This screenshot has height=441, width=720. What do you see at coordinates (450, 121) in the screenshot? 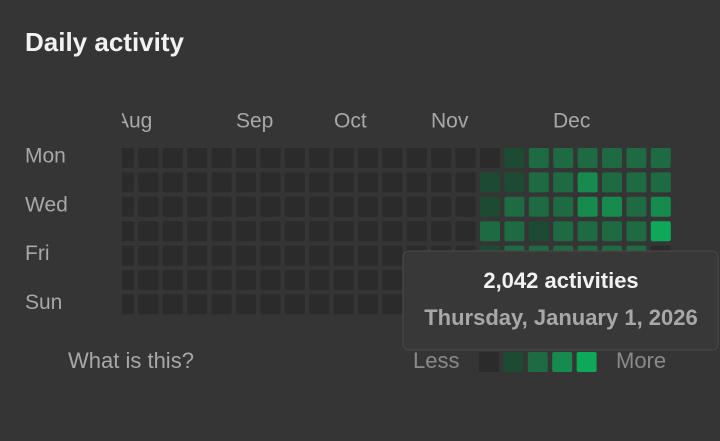
I see `month-label: Nov` at bounding box center [450, 121].